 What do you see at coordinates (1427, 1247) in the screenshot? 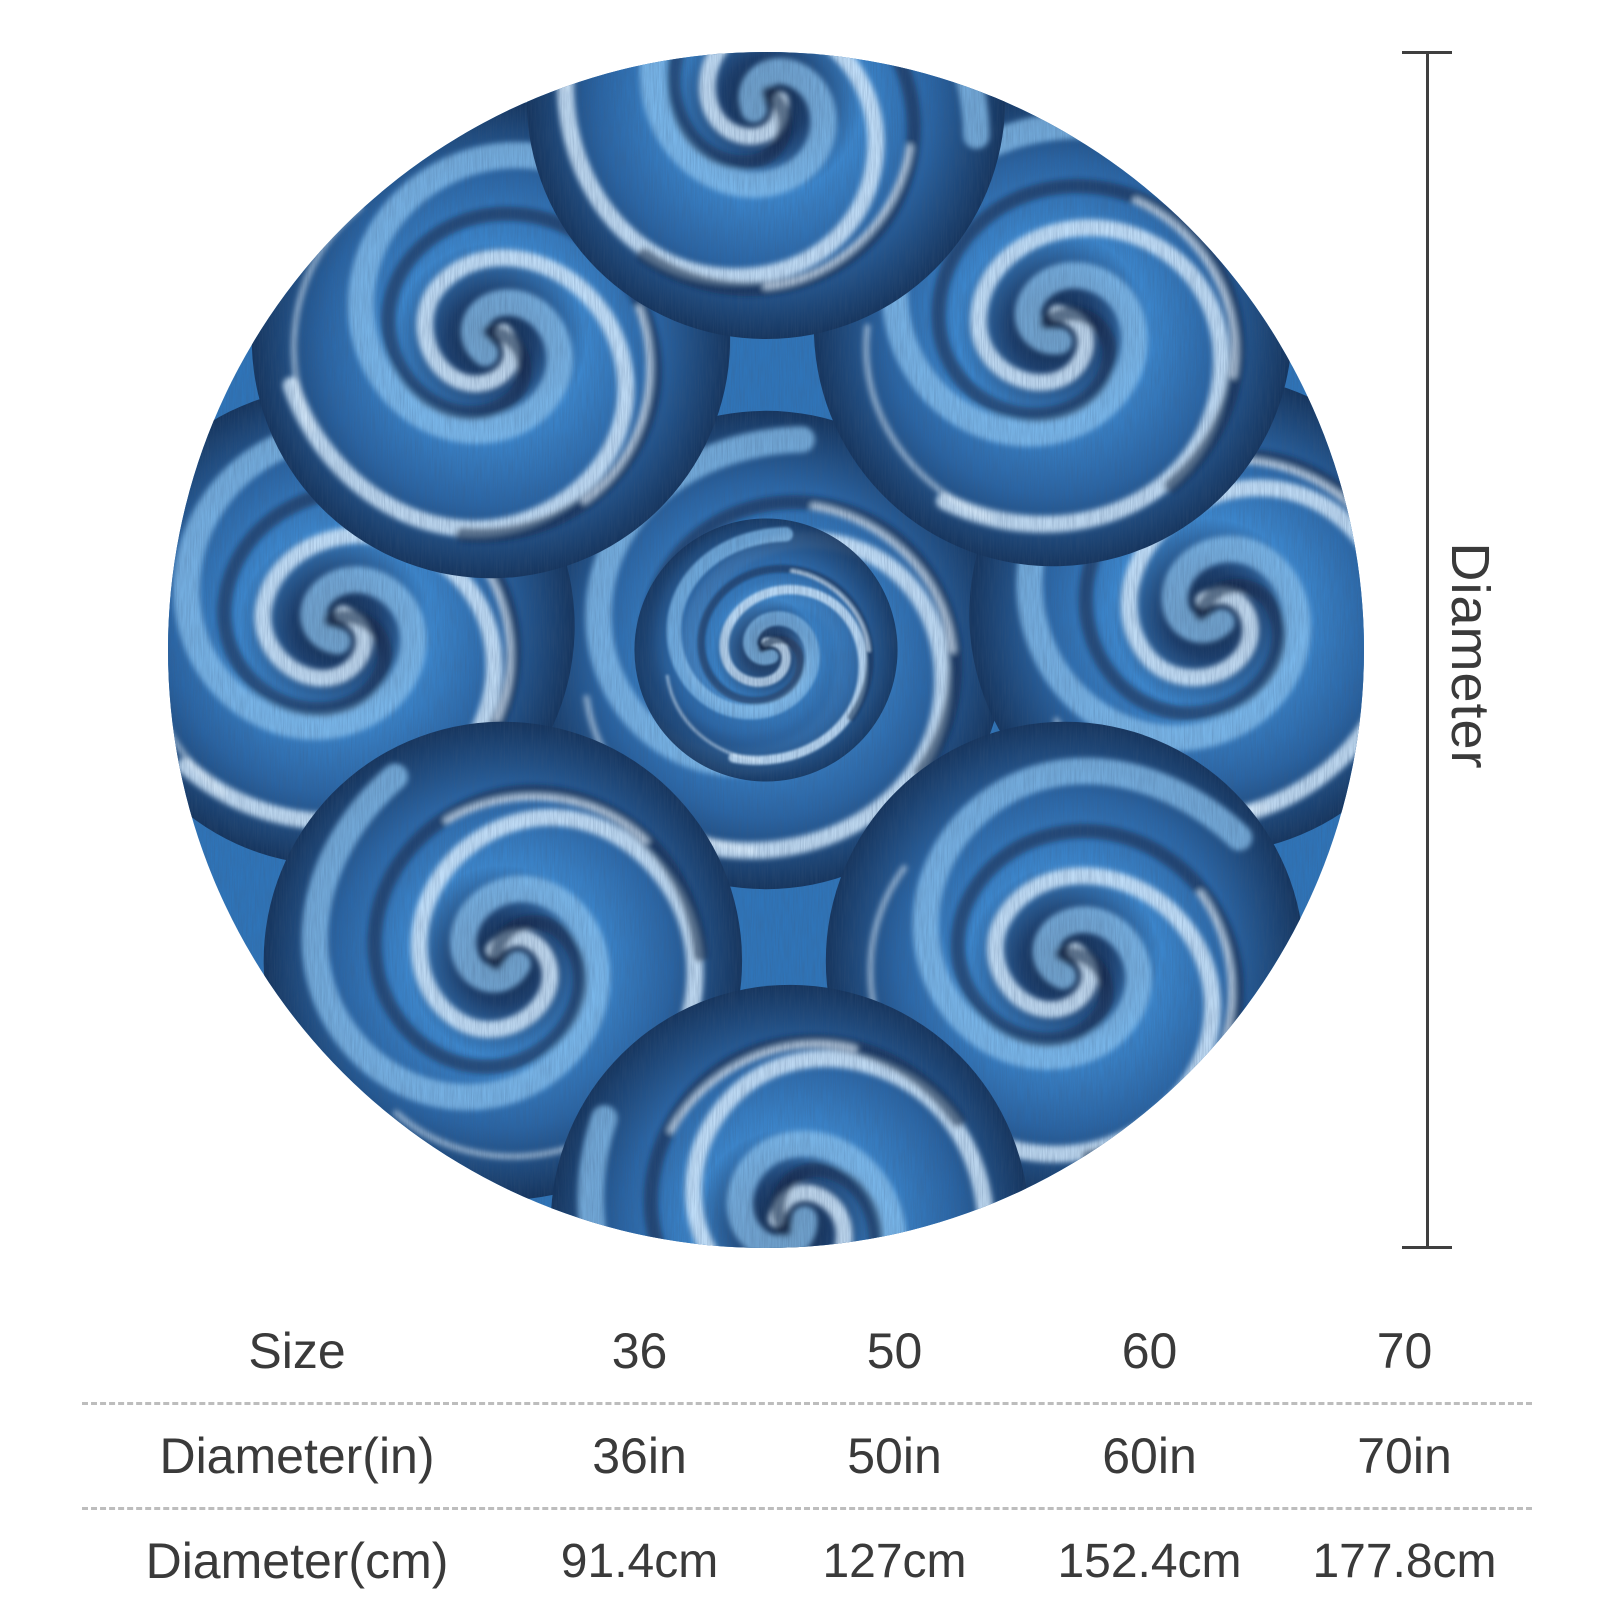
I see `dimension-cap-bottom` at bounding box center [1427, 1247].